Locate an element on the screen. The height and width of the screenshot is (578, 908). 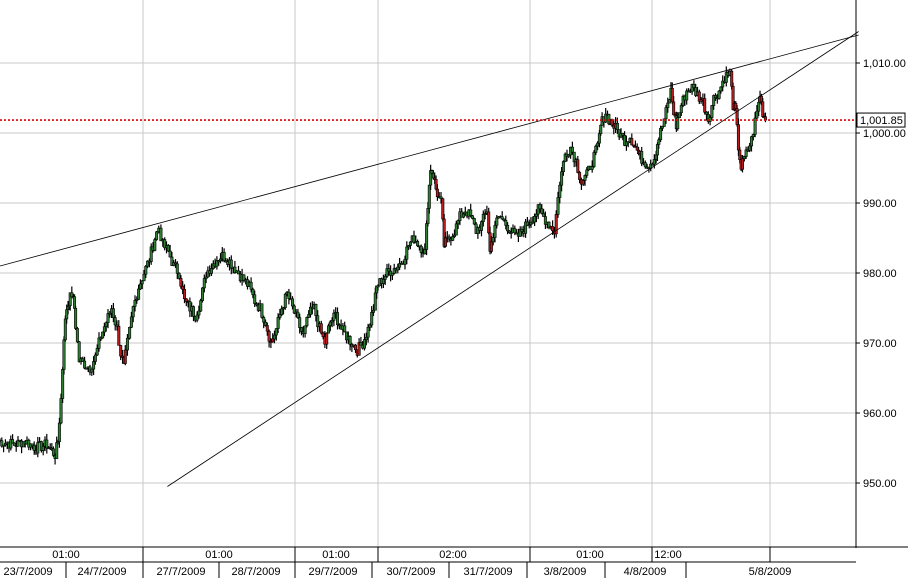
time-tick-label: 02:00 is located at coordinates (453, 555).